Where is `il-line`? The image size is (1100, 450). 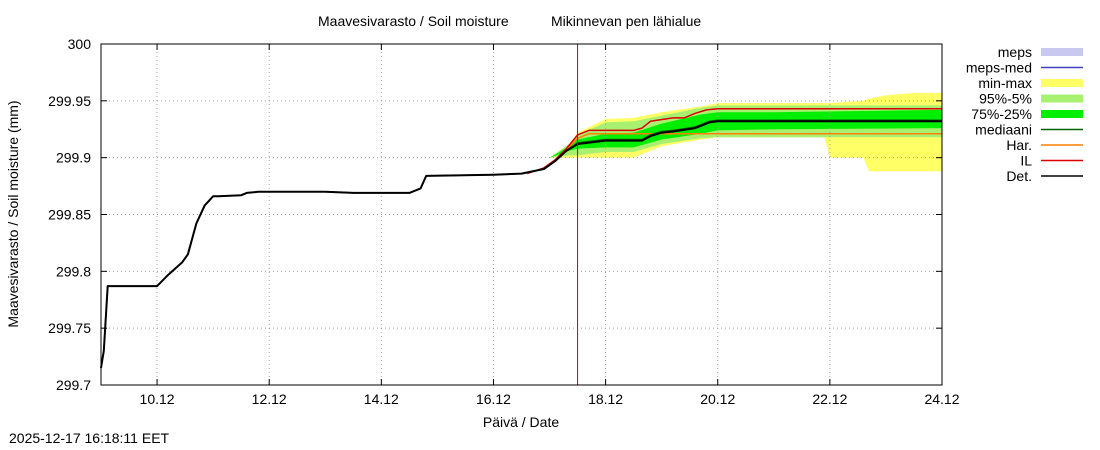
il-line is located at coordinates (734, 141).